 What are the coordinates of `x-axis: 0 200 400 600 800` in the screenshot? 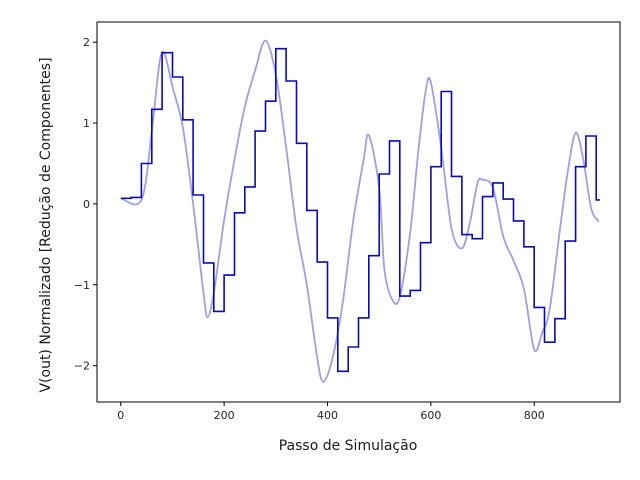 It's located at (331, 412).